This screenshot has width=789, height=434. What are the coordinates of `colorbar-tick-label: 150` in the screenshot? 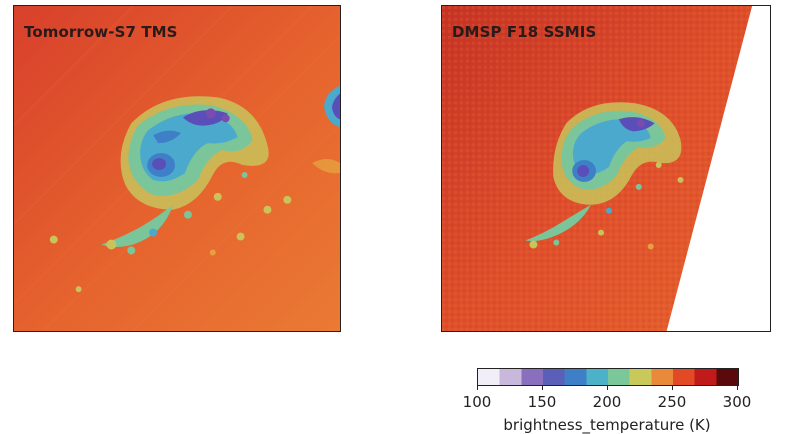 It's located at (542, 402).